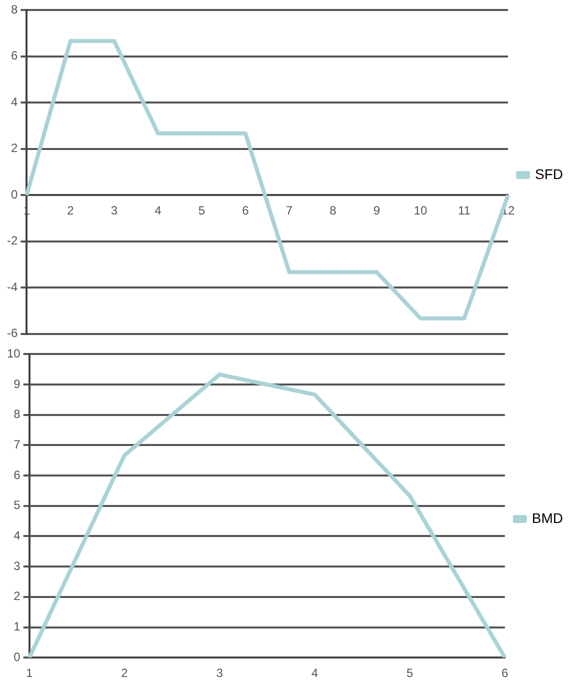  What do you see at coordinates (17, 505) in the screenshot?
I see `y-tick-label: 5` at bounding box center [17, 505].